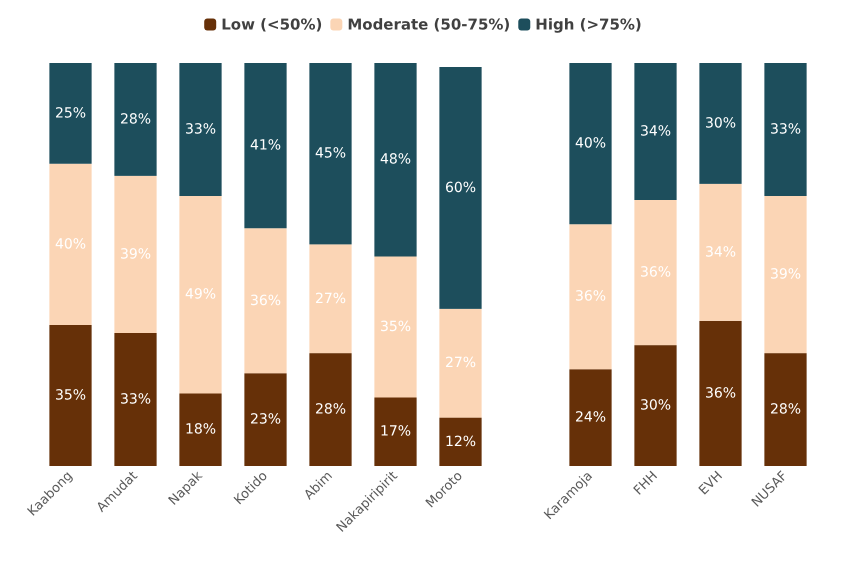 Image resolution: width=848 pixels, height=571 pixels. I want to click on data-label: 24%, so click(590, 418).